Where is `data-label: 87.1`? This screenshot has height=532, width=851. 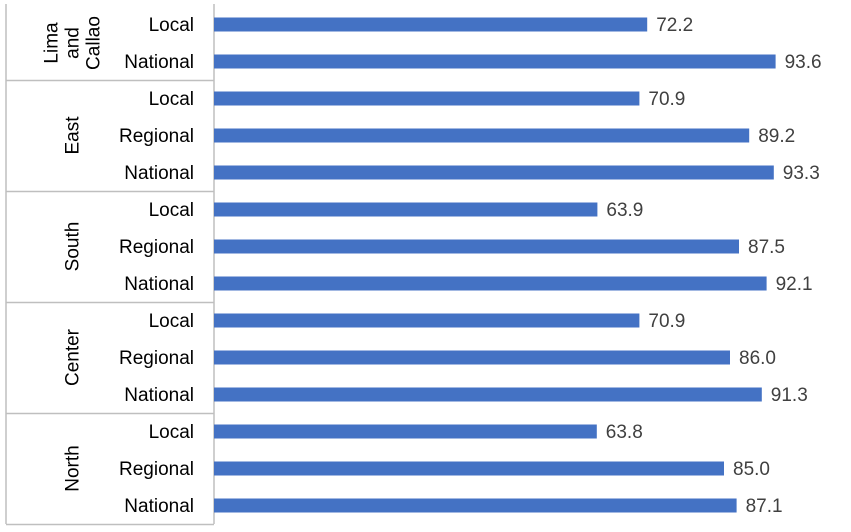 data-label: 87.1 is located at coordinates (764, 506).